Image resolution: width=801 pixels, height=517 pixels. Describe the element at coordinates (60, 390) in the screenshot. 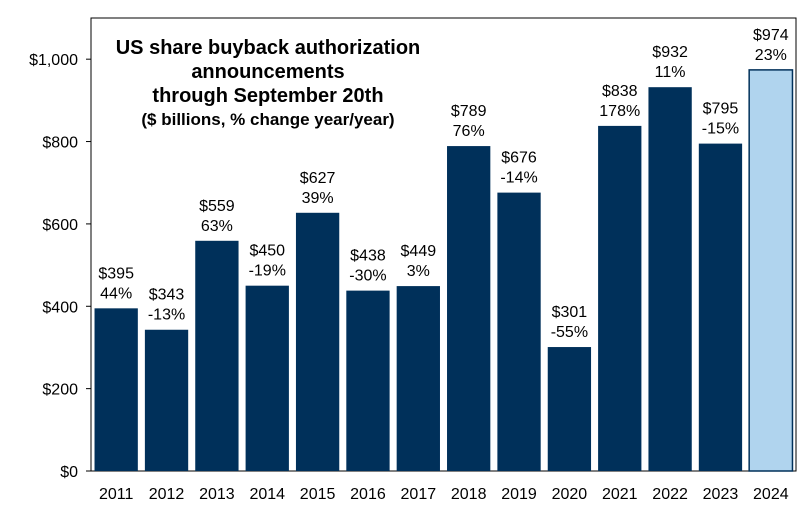

I see `y-tick-label: $200` at that location.